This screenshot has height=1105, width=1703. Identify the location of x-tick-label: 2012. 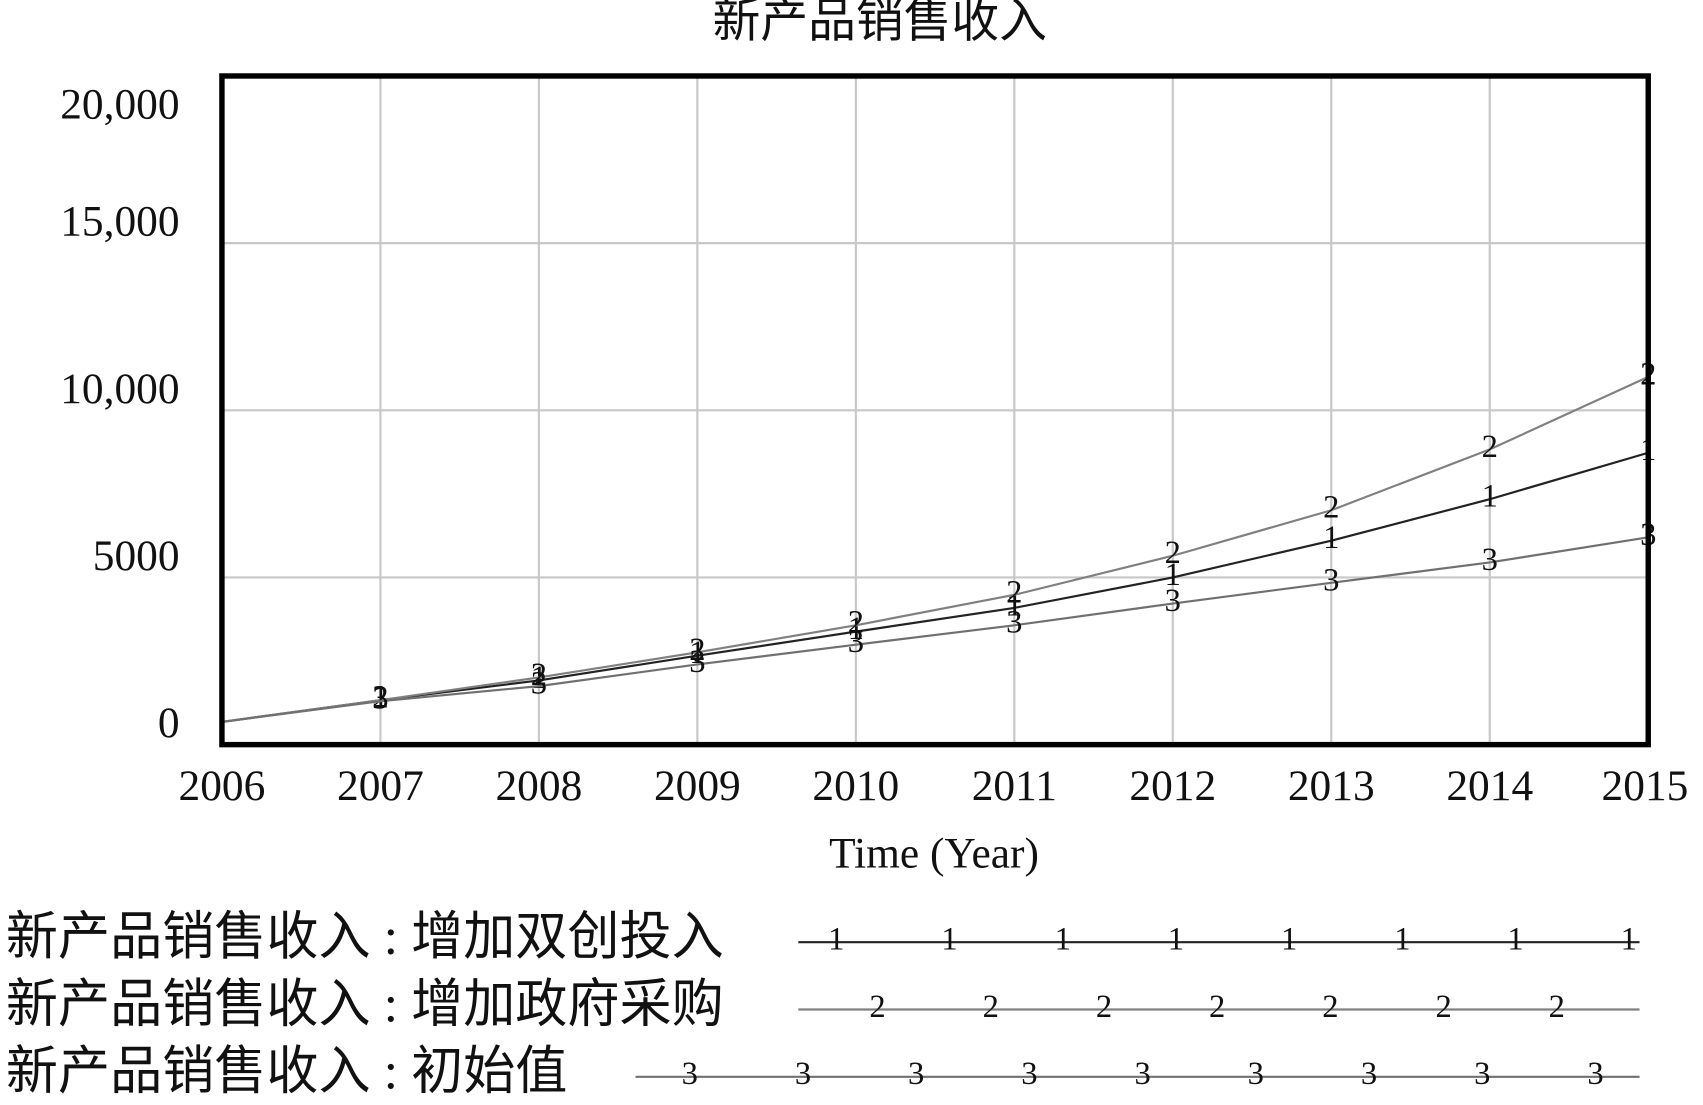
(1172, 786).